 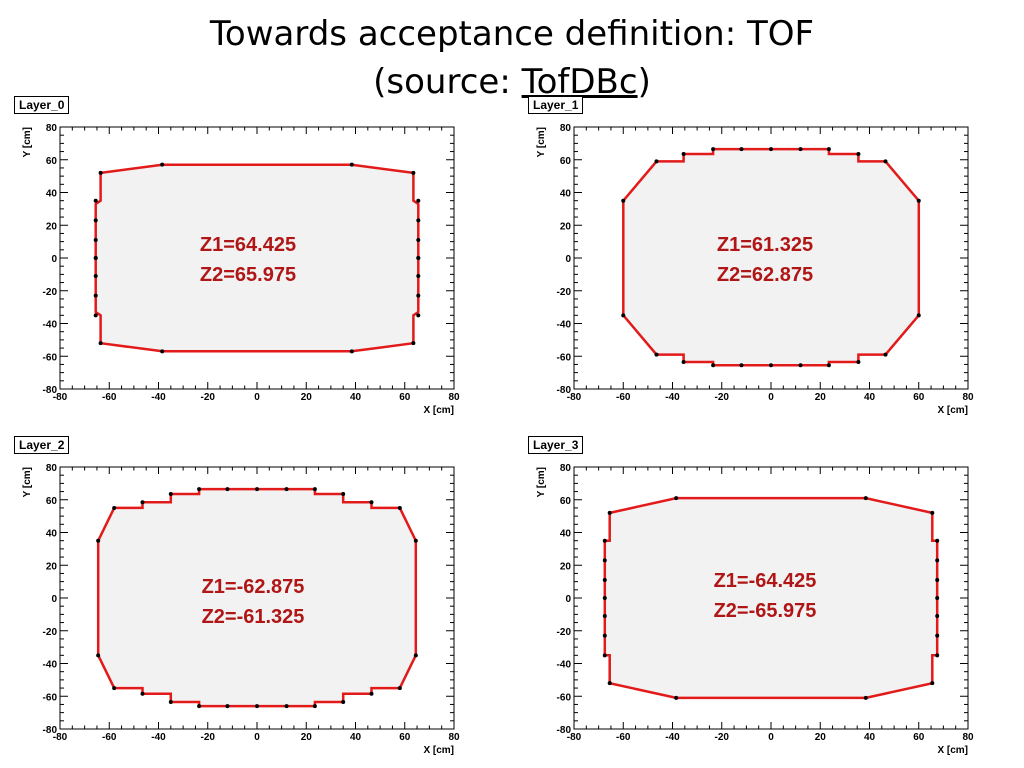 I want to click on annotation-z1: Z1=61.325, so click(x=765, y=245).